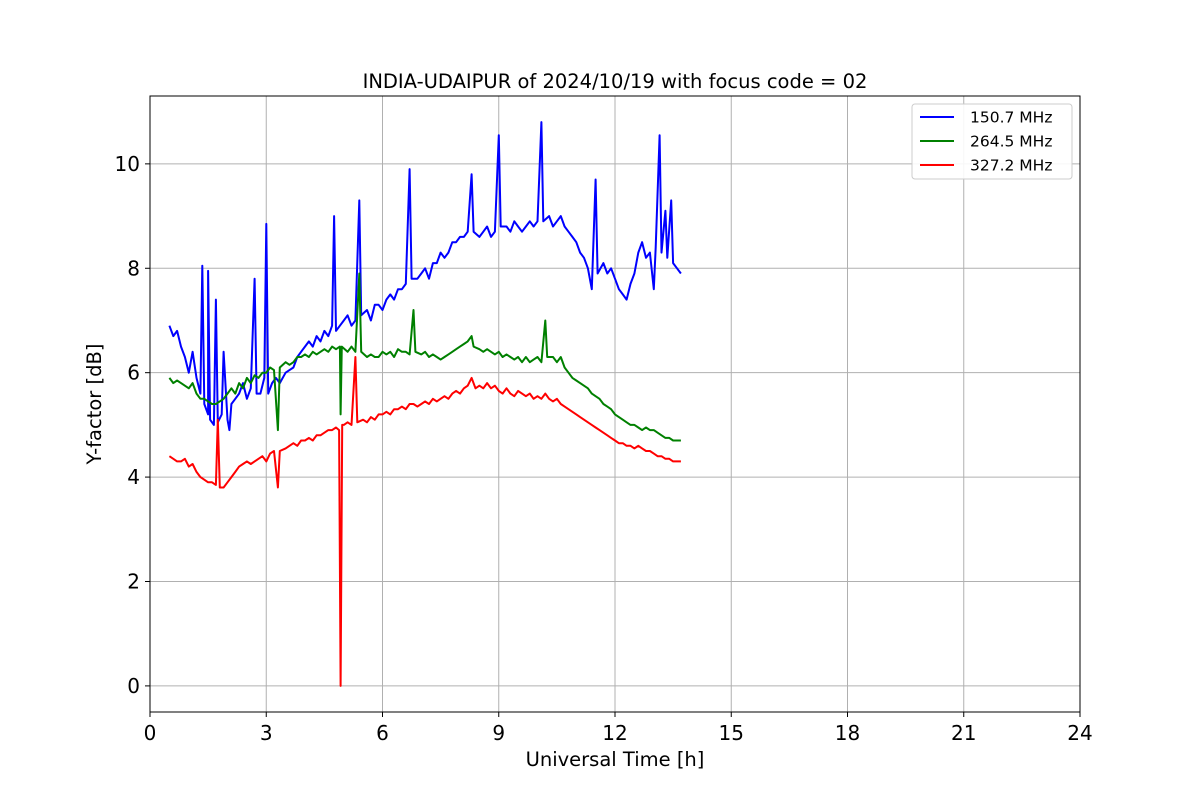 Image resolution: width=1200 pixels, height=800 pixels. I want to click on x-tick-label: 15, so click(731, 733).